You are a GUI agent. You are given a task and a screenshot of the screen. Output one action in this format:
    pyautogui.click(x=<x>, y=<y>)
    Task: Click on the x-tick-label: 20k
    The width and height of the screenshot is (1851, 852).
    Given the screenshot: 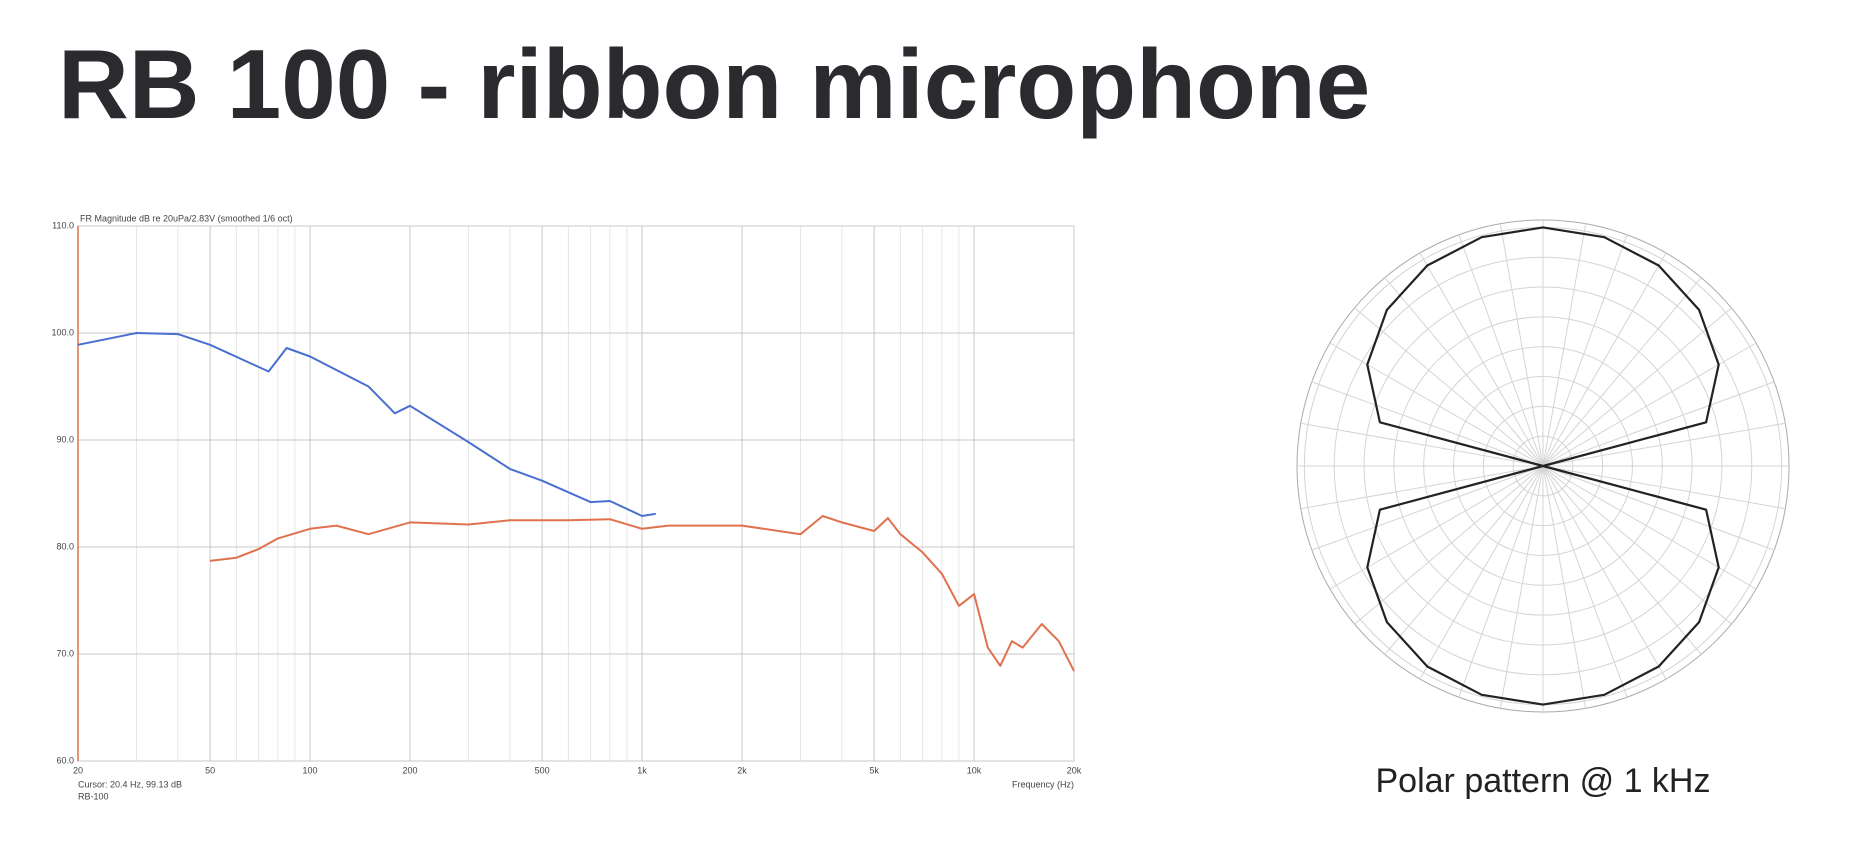 What is the action you would take?
    pyautogui.click(x=1074, y=770)
    